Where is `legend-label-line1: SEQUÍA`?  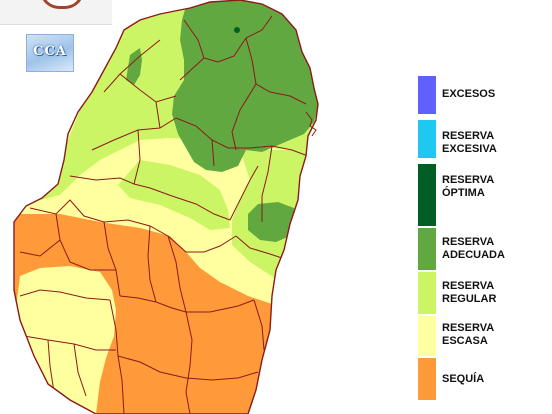 legend-label-line1: SEQUÍA is located at coordinates (463, 379).